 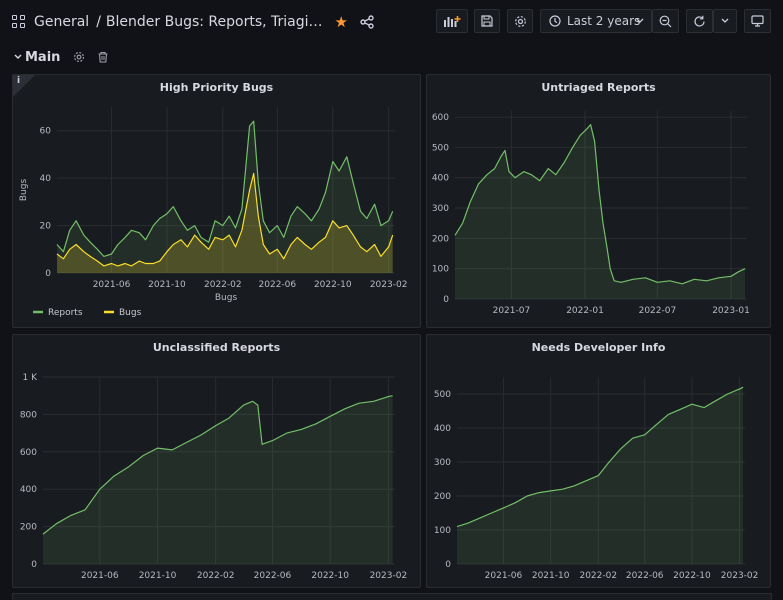 What do you see at coordinates (24, 190) in the screenshot?
I see `y-axis-label: Bugs` at bounding box center [24, 190].